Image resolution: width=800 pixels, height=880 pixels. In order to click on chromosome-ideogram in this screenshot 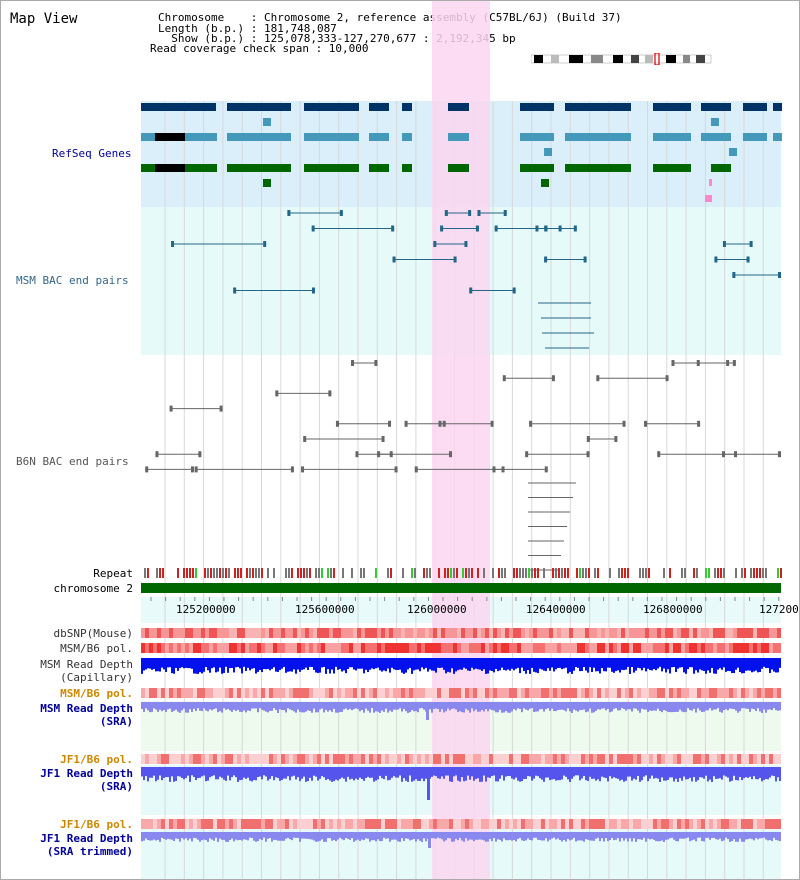, I will do `click(622, 59)`.